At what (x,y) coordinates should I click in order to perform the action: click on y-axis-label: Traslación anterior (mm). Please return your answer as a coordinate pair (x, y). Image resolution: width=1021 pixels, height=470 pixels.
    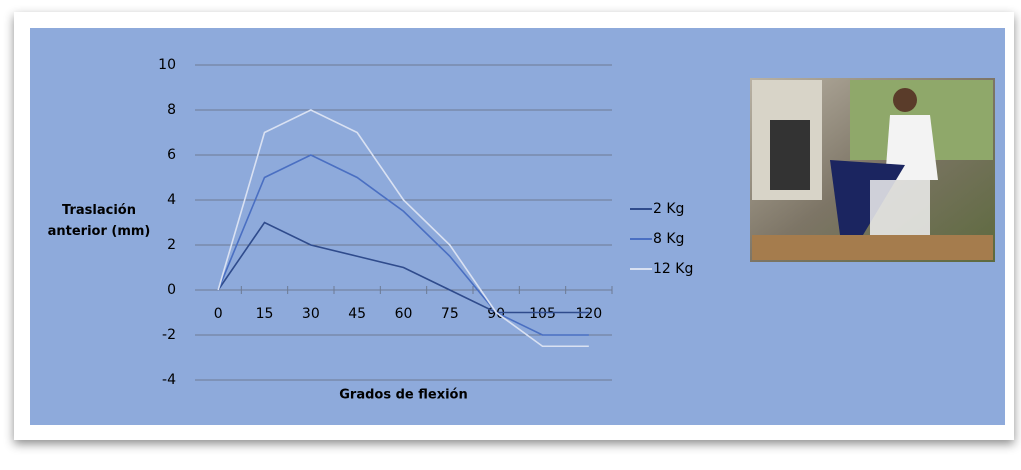
    Looking at the image, I should click on (99, 221).